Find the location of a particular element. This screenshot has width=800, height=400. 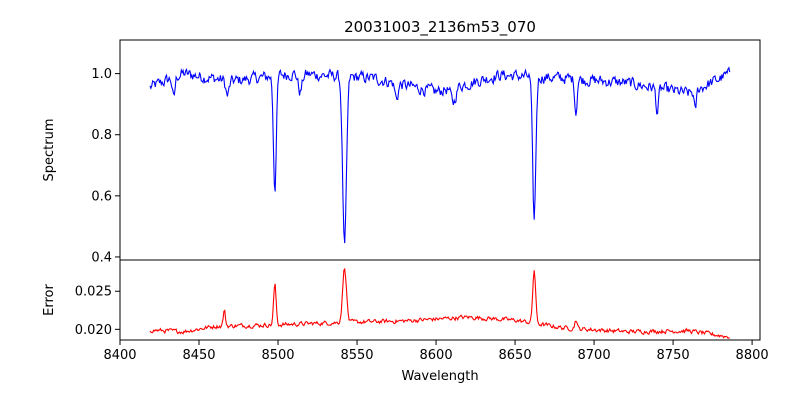

x-tick-label: 8400 is located at coordinates (119, 355).